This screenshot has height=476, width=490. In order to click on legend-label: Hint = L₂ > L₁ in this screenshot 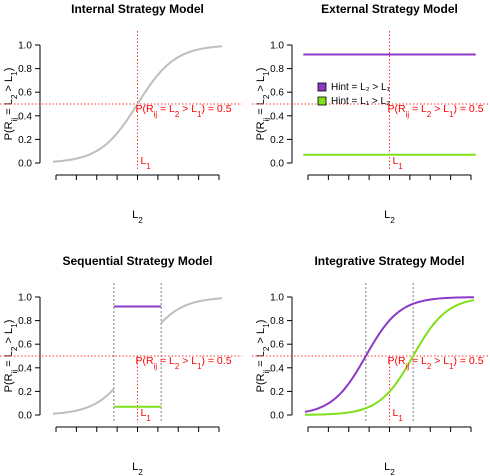, I will do `click(361, 87)`.